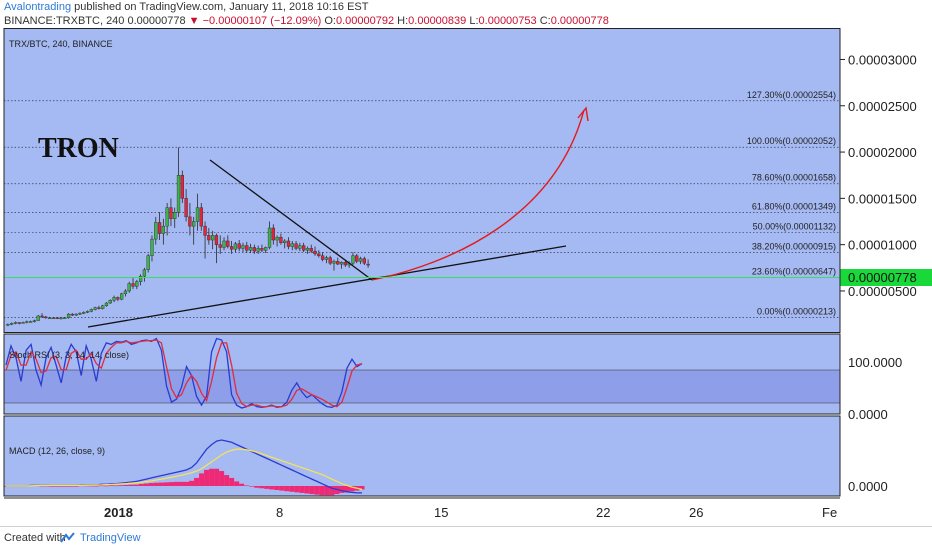  What do you see at coordinates (478, 195) in the screenshot?
I see `projection-arrow-path` at bounding box center [478, 195].